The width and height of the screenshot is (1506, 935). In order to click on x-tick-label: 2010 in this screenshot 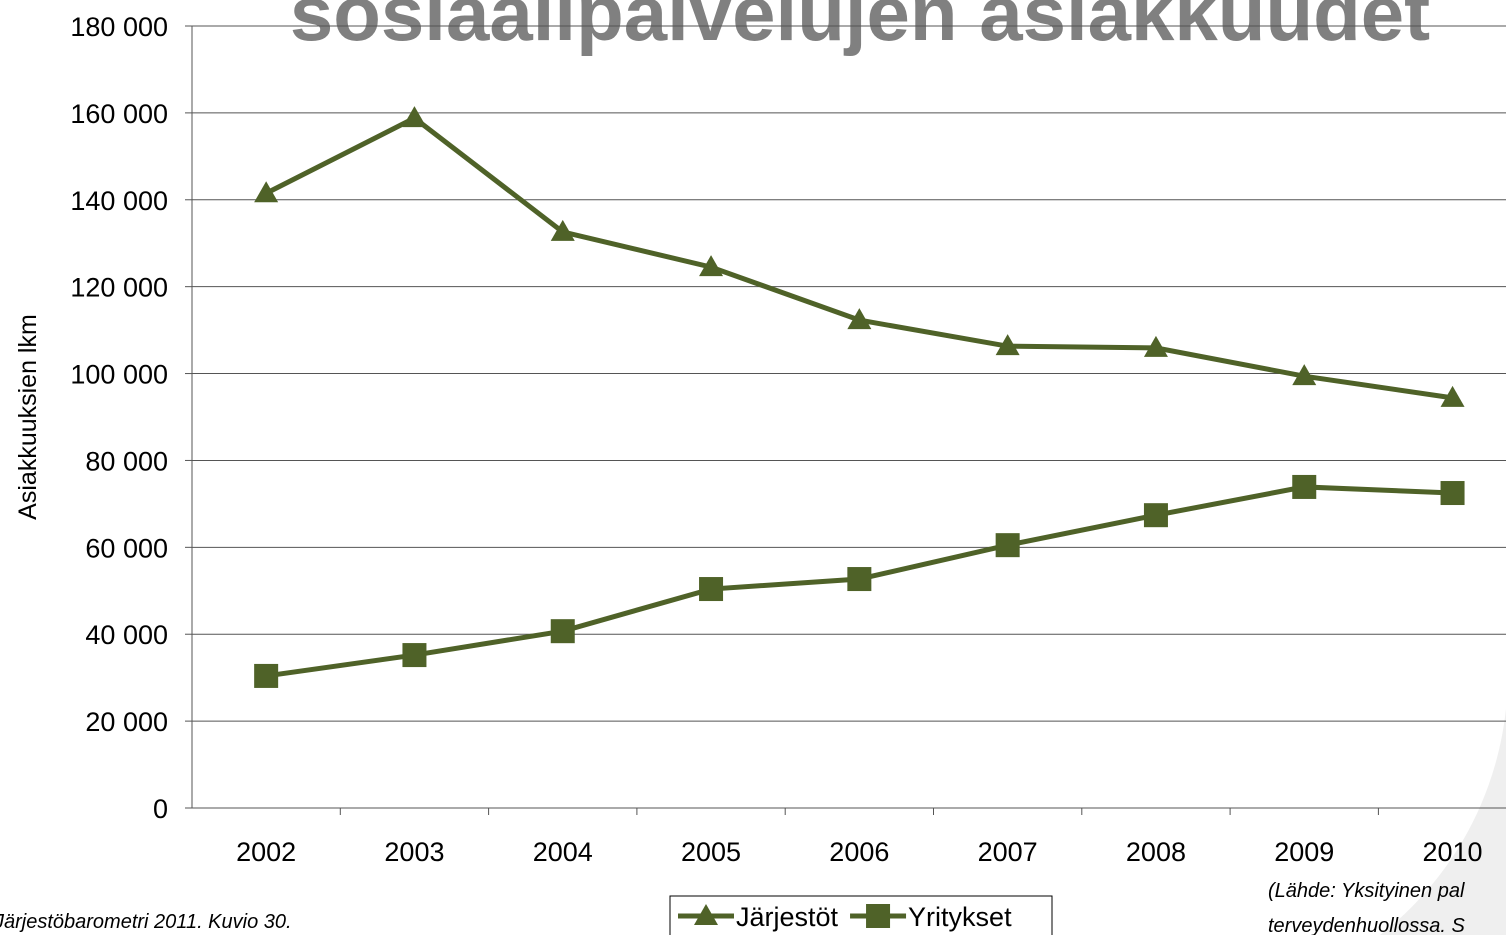, I will do `click(1453, 852)`.